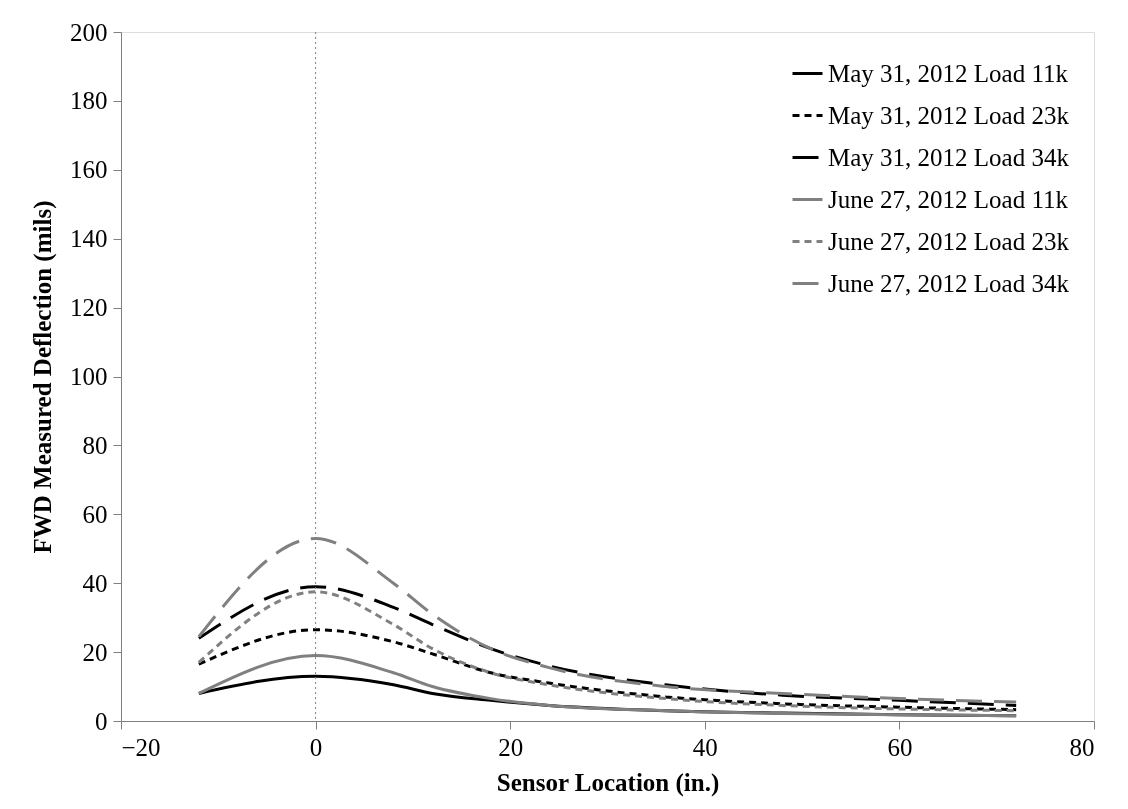 The width and height of the screenshot is (1128, 809). What do you see at coordinates (89, 32) in the screenshot?
I see `y-tick-label: 200` at bounding box center [89, 32].